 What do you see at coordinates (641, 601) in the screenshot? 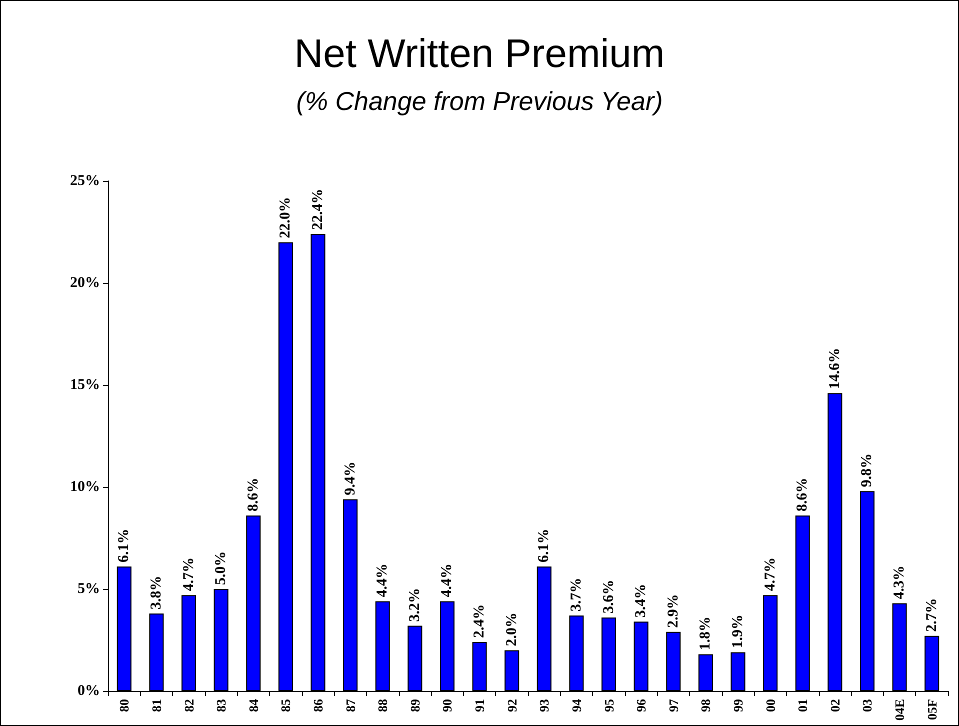
I see `data-label: 3.4%` at bounding box center [641, 601].